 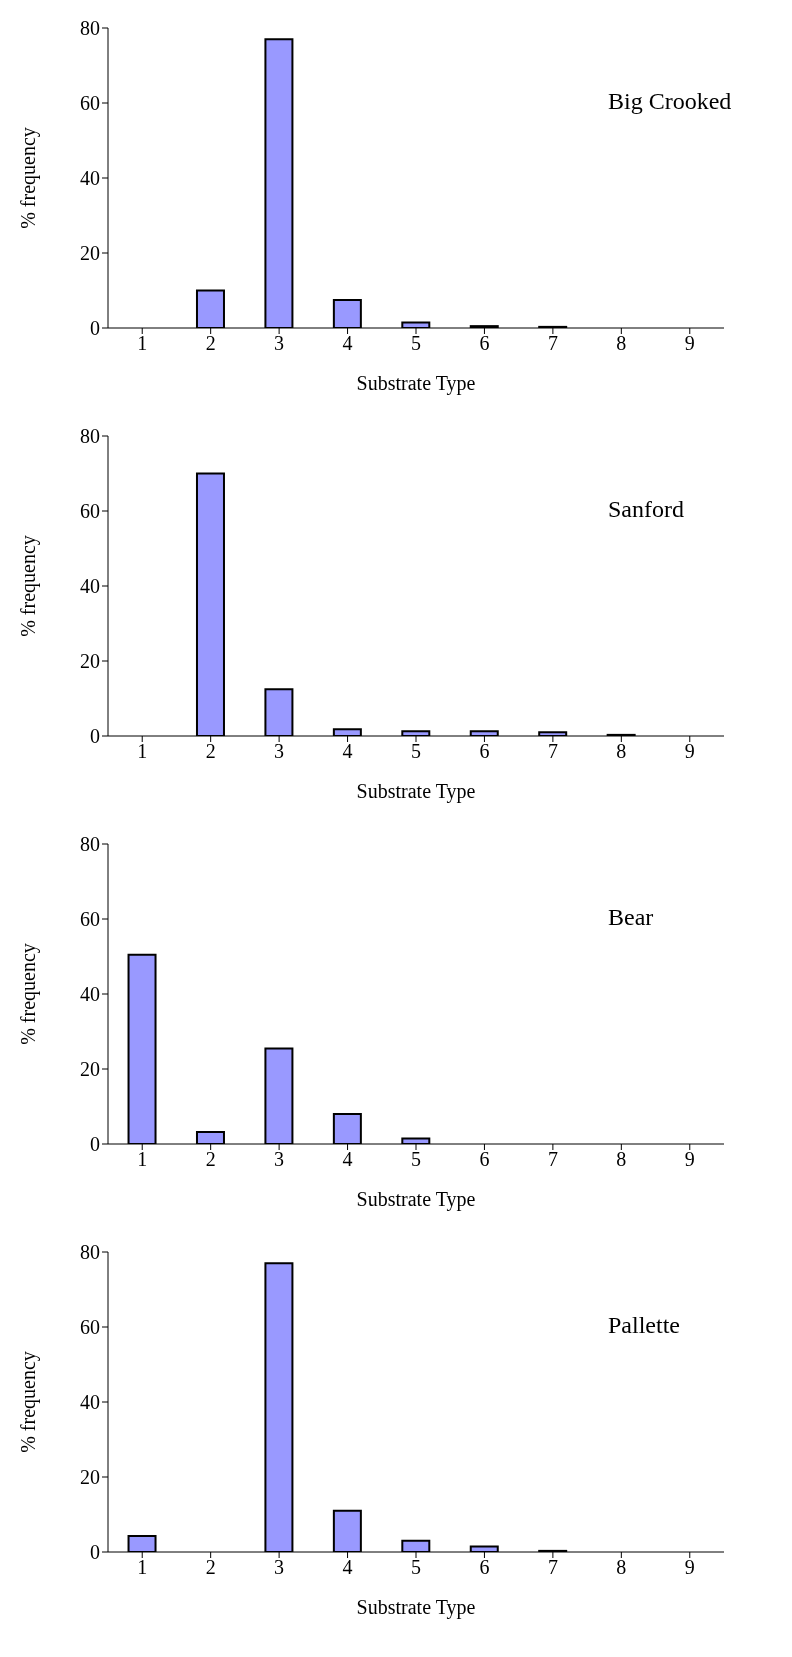 What do you see at coordinates (644, 1325) in the screenshot?
I see `annotation: Pallette` at bounding box center [644, 1325].